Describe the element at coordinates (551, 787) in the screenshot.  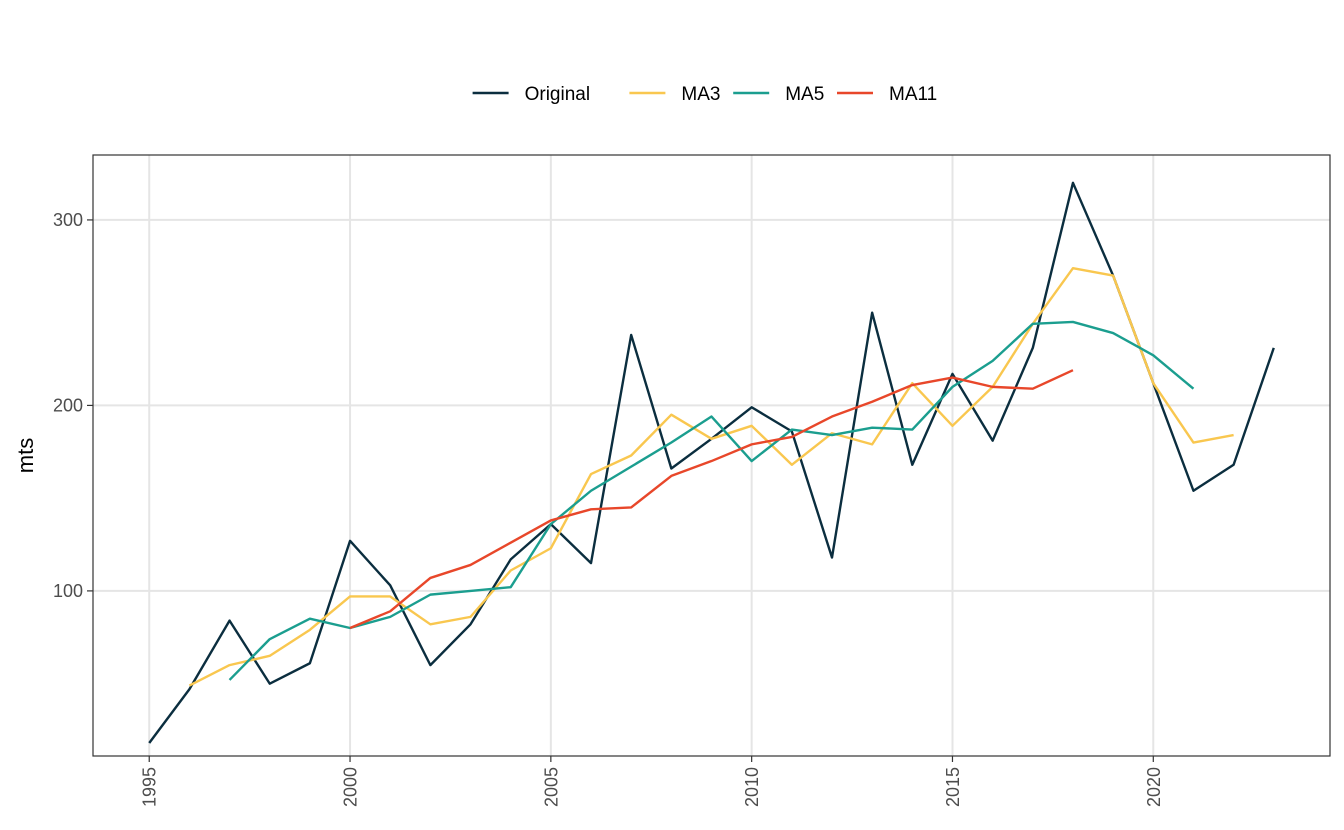
I see `x-tick-label-2005: 2005` at that location.